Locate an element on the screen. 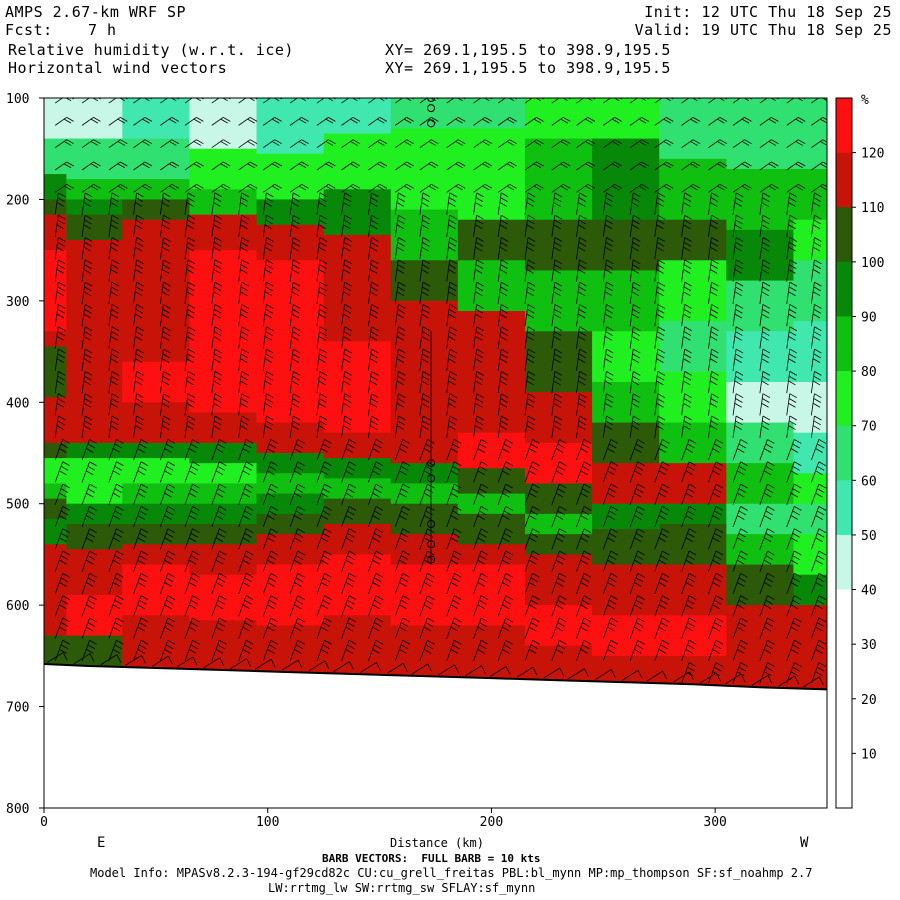 This screenshot has height=900, width=900. colorbar-swatch is located at coordinates (844, 508).